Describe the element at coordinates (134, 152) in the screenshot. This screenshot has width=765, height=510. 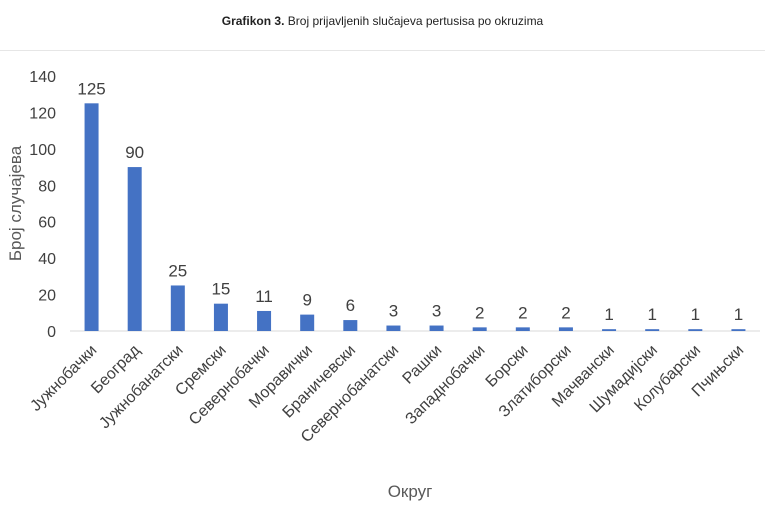
I see `data-label: 90` at that location.